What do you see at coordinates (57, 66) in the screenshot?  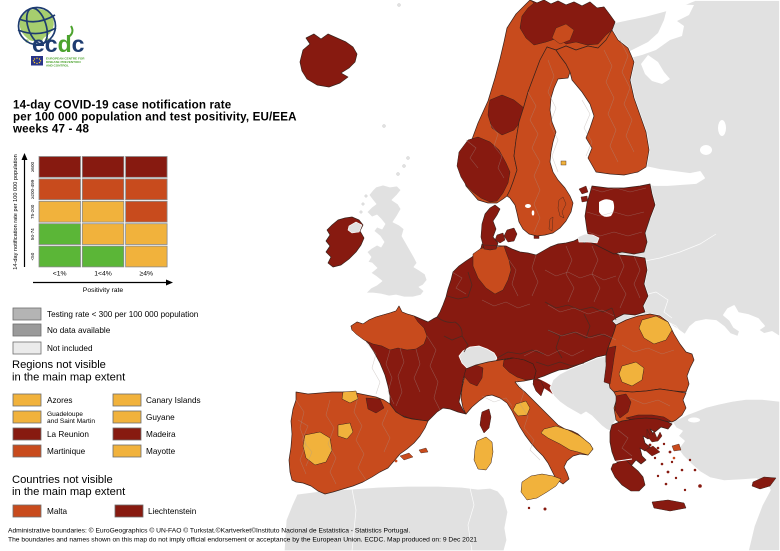 I see `svg-text: AND CONTROL` at bounding box center [57, 66].